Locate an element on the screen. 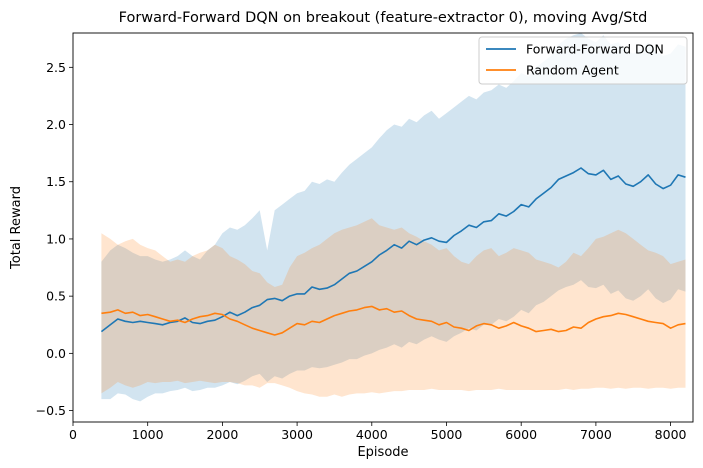 Image resolution: width=703 pixels, height=468 pixels. legend-box is located at coordinates (583, 60).